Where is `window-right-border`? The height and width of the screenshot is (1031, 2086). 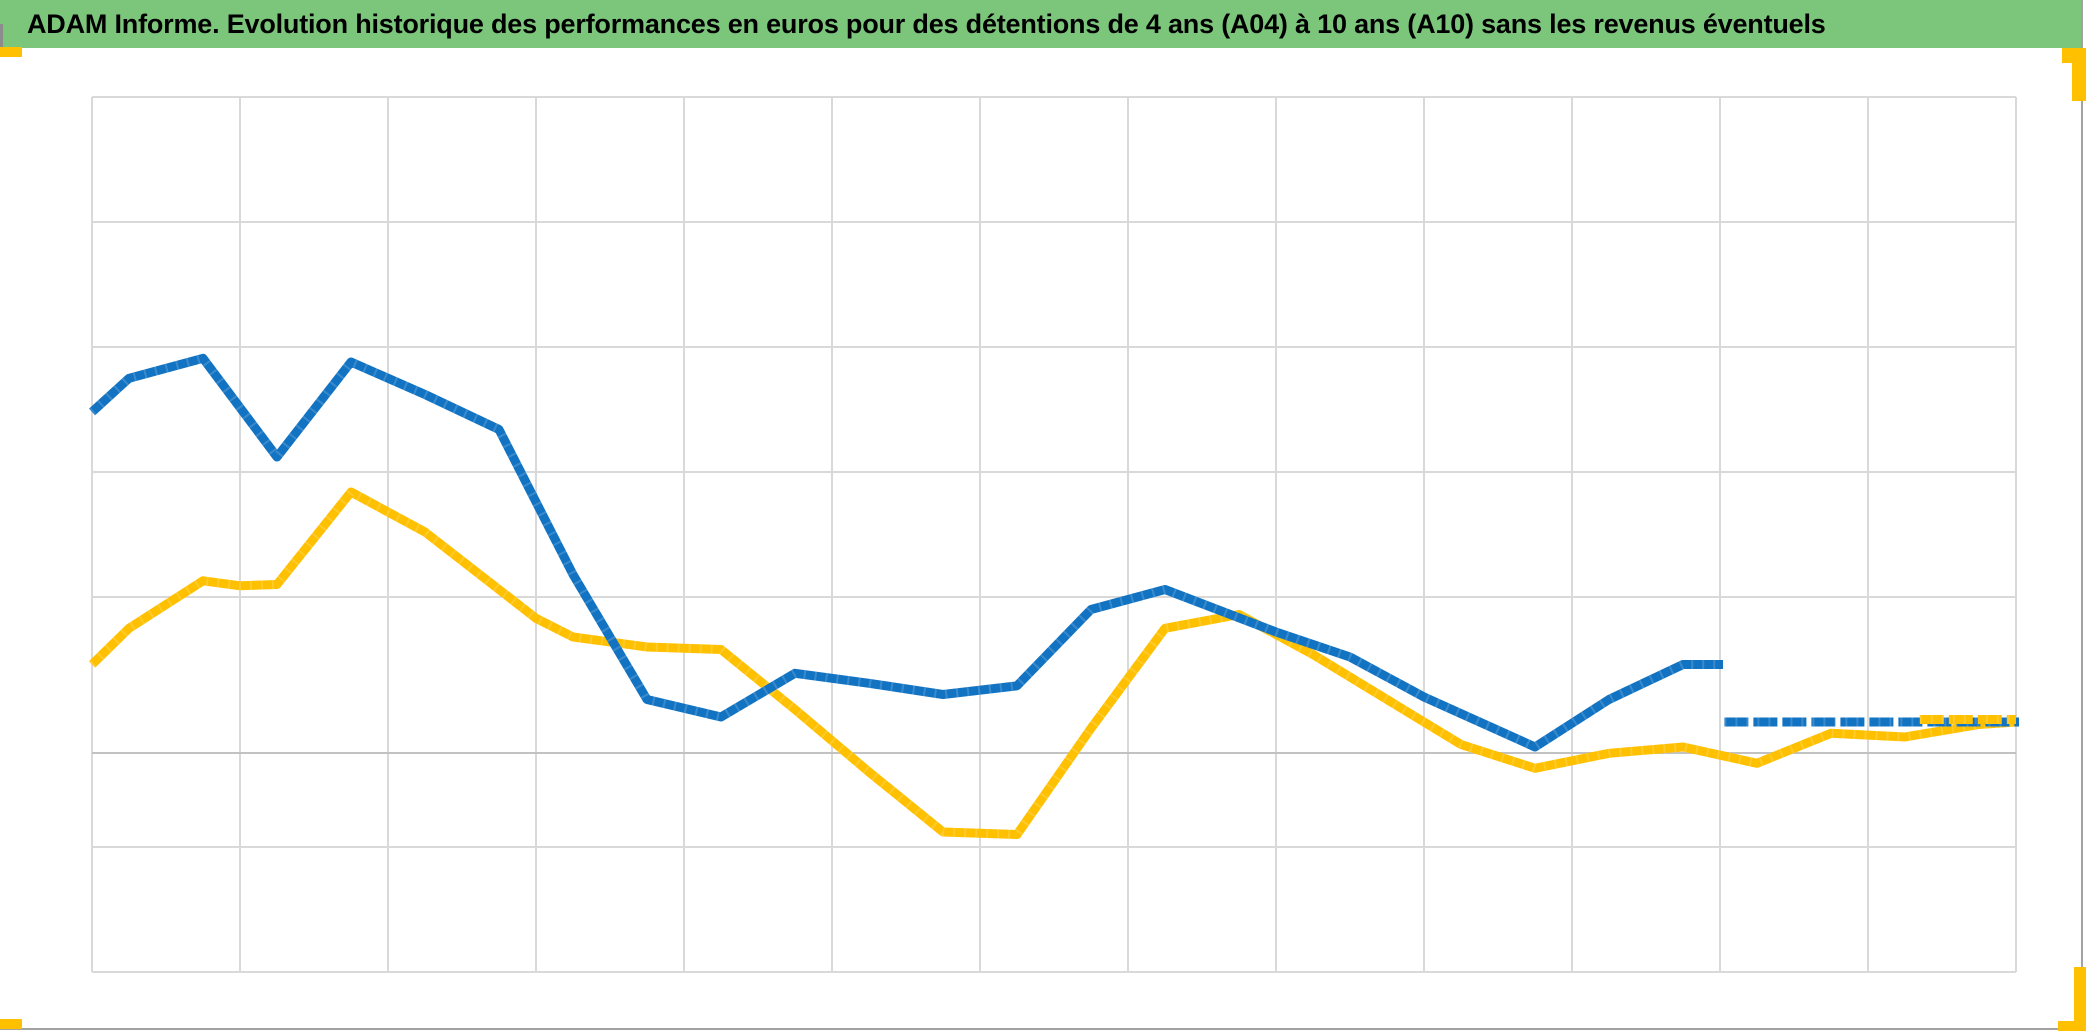
window-right-border is located at coordinates (2082, 515).